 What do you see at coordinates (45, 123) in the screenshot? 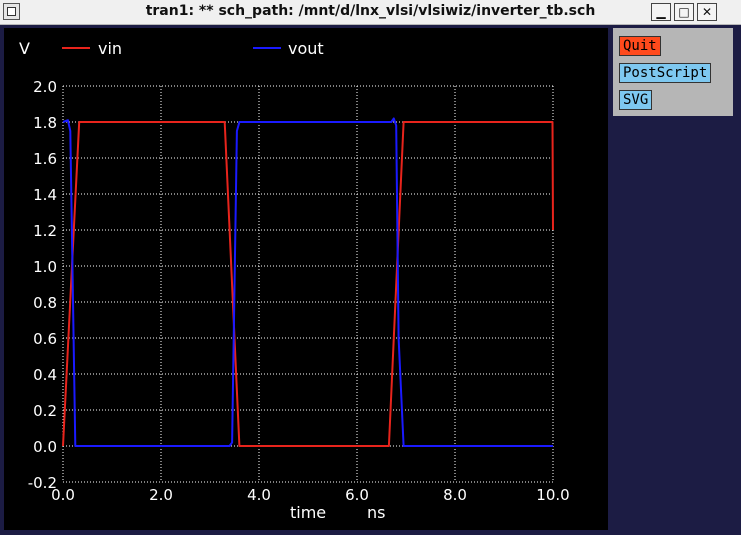
I see `y-tick-label: 1.8` at bounding box center [45, 123].